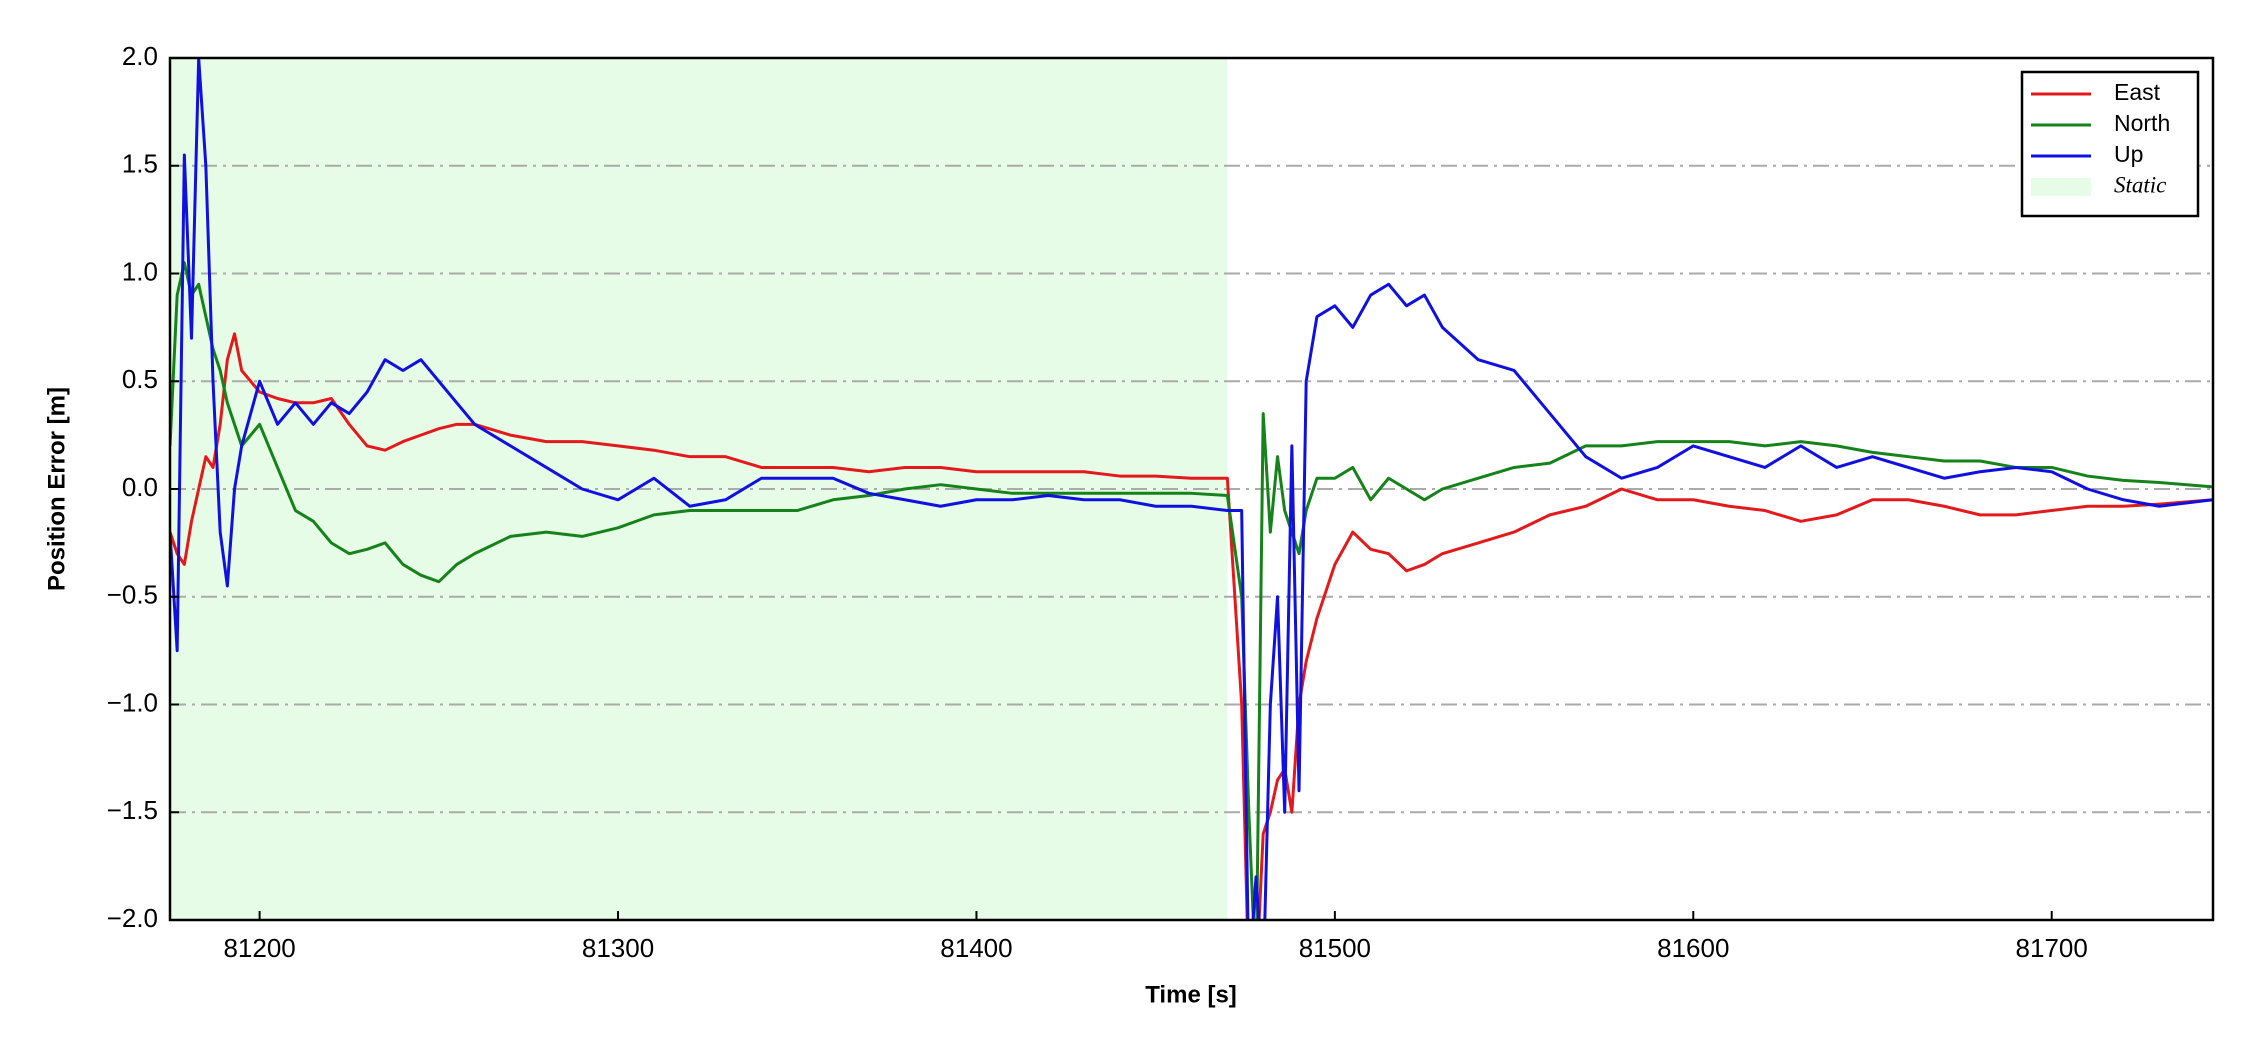 This screenshot has width=2250, height=1050. What do you see at coordinates (140, 379) in the screenshot?
I see `y-tick-label: 0.5` at bounding box center [140, 379].